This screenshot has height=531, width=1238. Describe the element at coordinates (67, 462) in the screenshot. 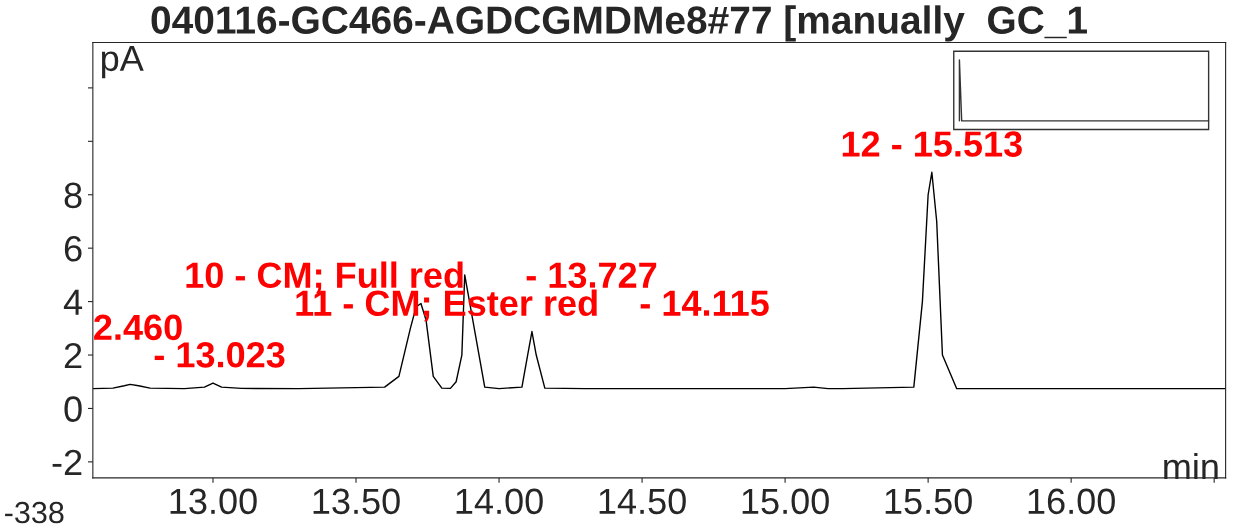

I see `y-tick-label: -2` at that location.